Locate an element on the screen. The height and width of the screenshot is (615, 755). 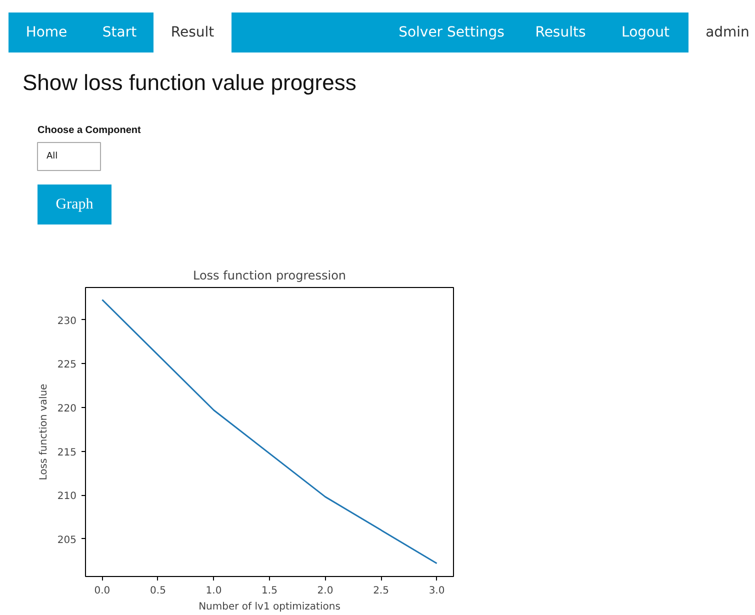
text: Home is located at coordinates (47, 32).